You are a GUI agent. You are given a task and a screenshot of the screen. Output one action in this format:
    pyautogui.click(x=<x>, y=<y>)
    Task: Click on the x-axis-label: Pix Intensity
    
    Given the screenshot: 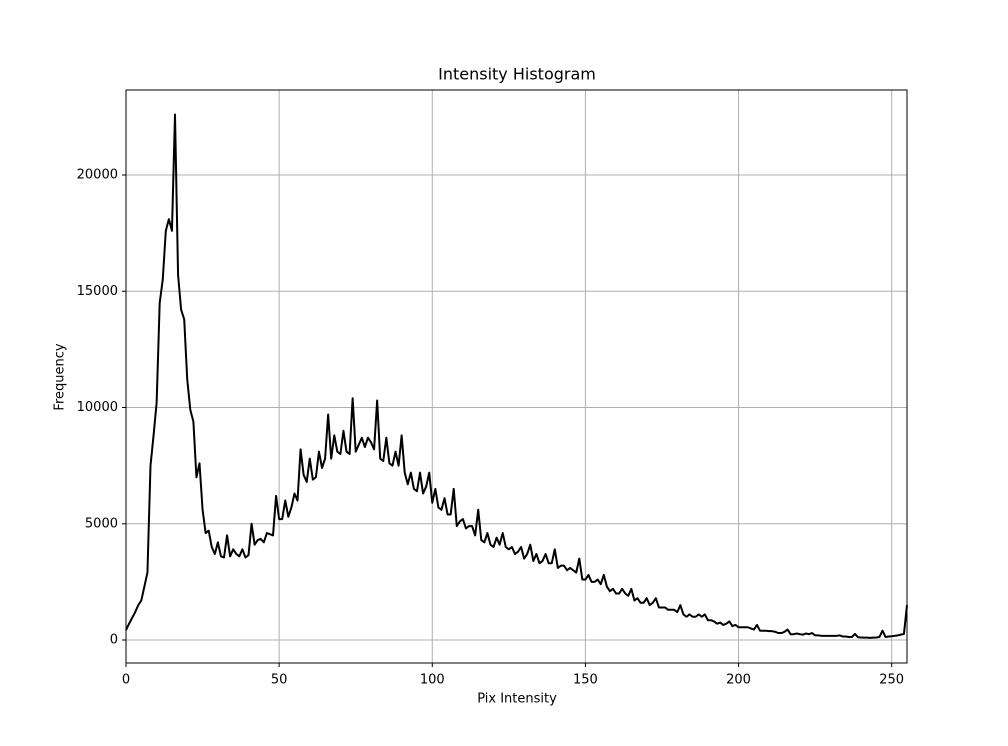 What is the action you would take?
    pyautogui.click(x=517, y=699)
    